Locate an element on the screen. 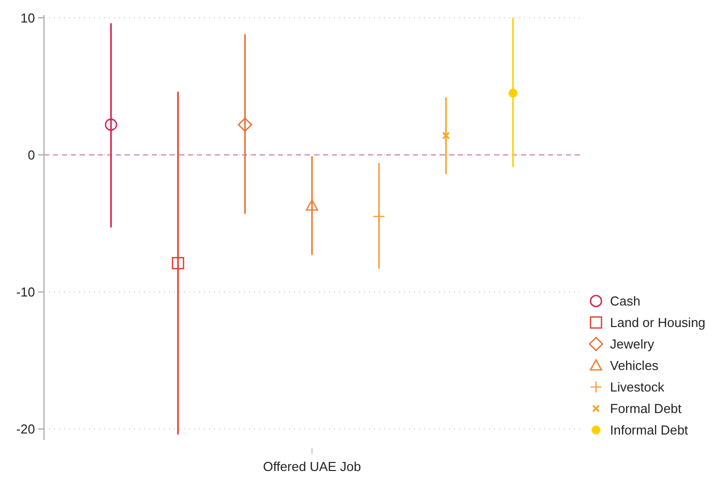  x-tick-label: Offered UAE Job is located at coordinates (312, 466).